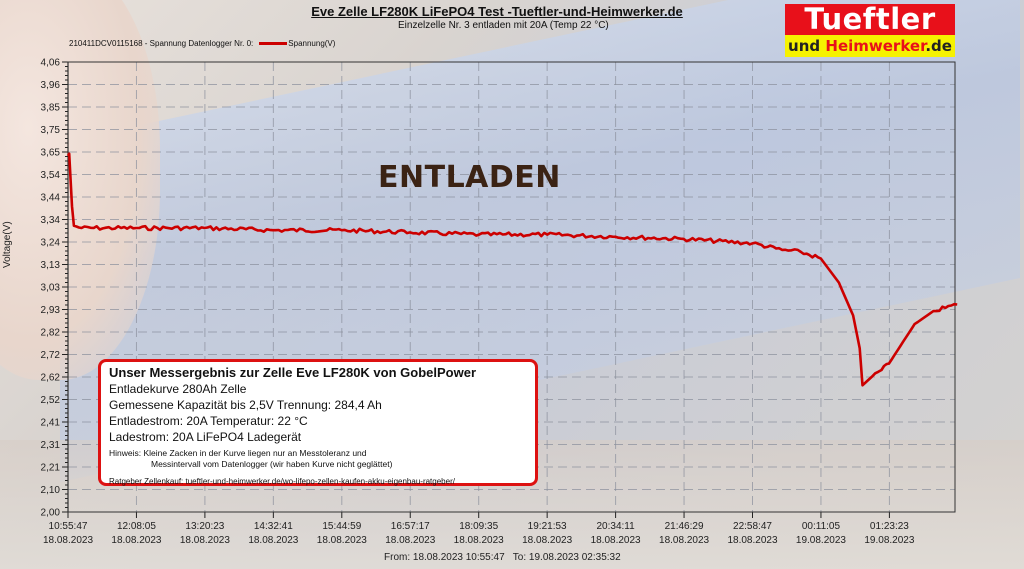 The image size is (1024, 569). I want to click on y-tick-label: 3,85, so click(51, 108).